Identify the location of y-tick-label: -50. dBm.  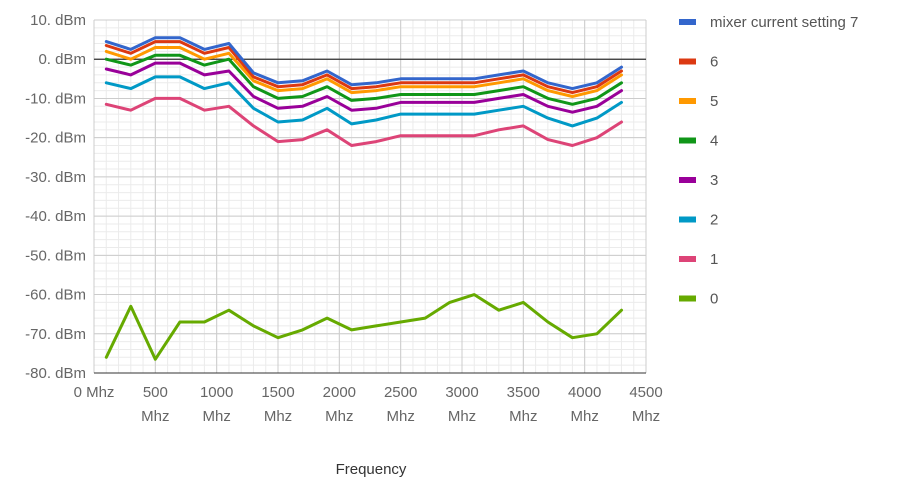
(55, 255).